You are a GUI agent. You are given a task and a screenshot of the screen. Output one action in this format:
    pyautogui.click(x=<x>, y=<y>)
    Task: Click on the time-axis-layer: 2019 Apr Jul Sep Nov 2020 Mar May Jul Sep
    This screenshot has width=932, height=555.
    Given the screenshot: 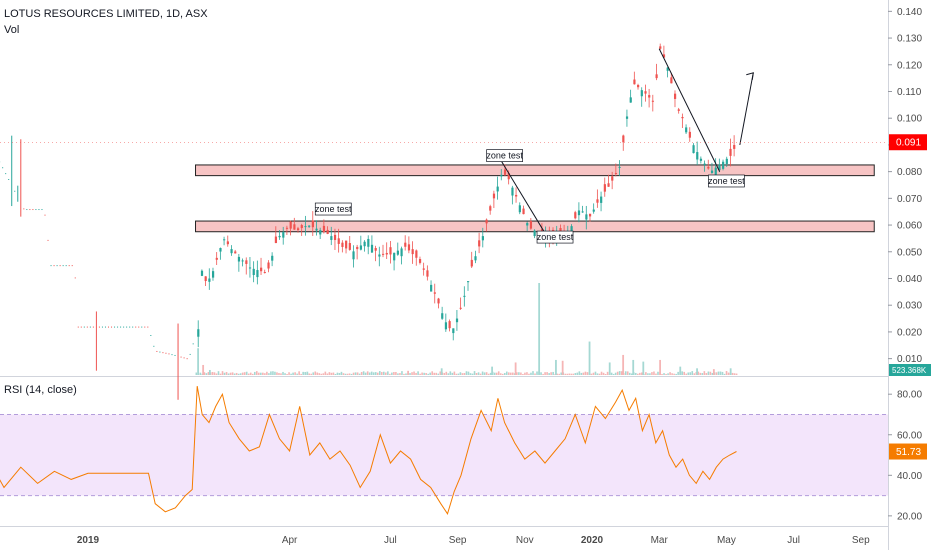 What is the action you would take?
    pyautogui.click(x=473, y=540)
    